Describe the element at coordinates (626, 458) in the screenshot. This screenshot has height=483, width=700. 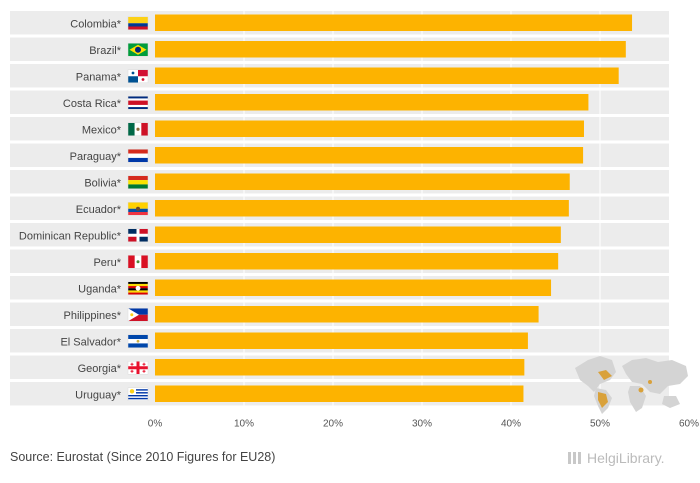
I see `logo-text: HelgiLibrary.` at that location.